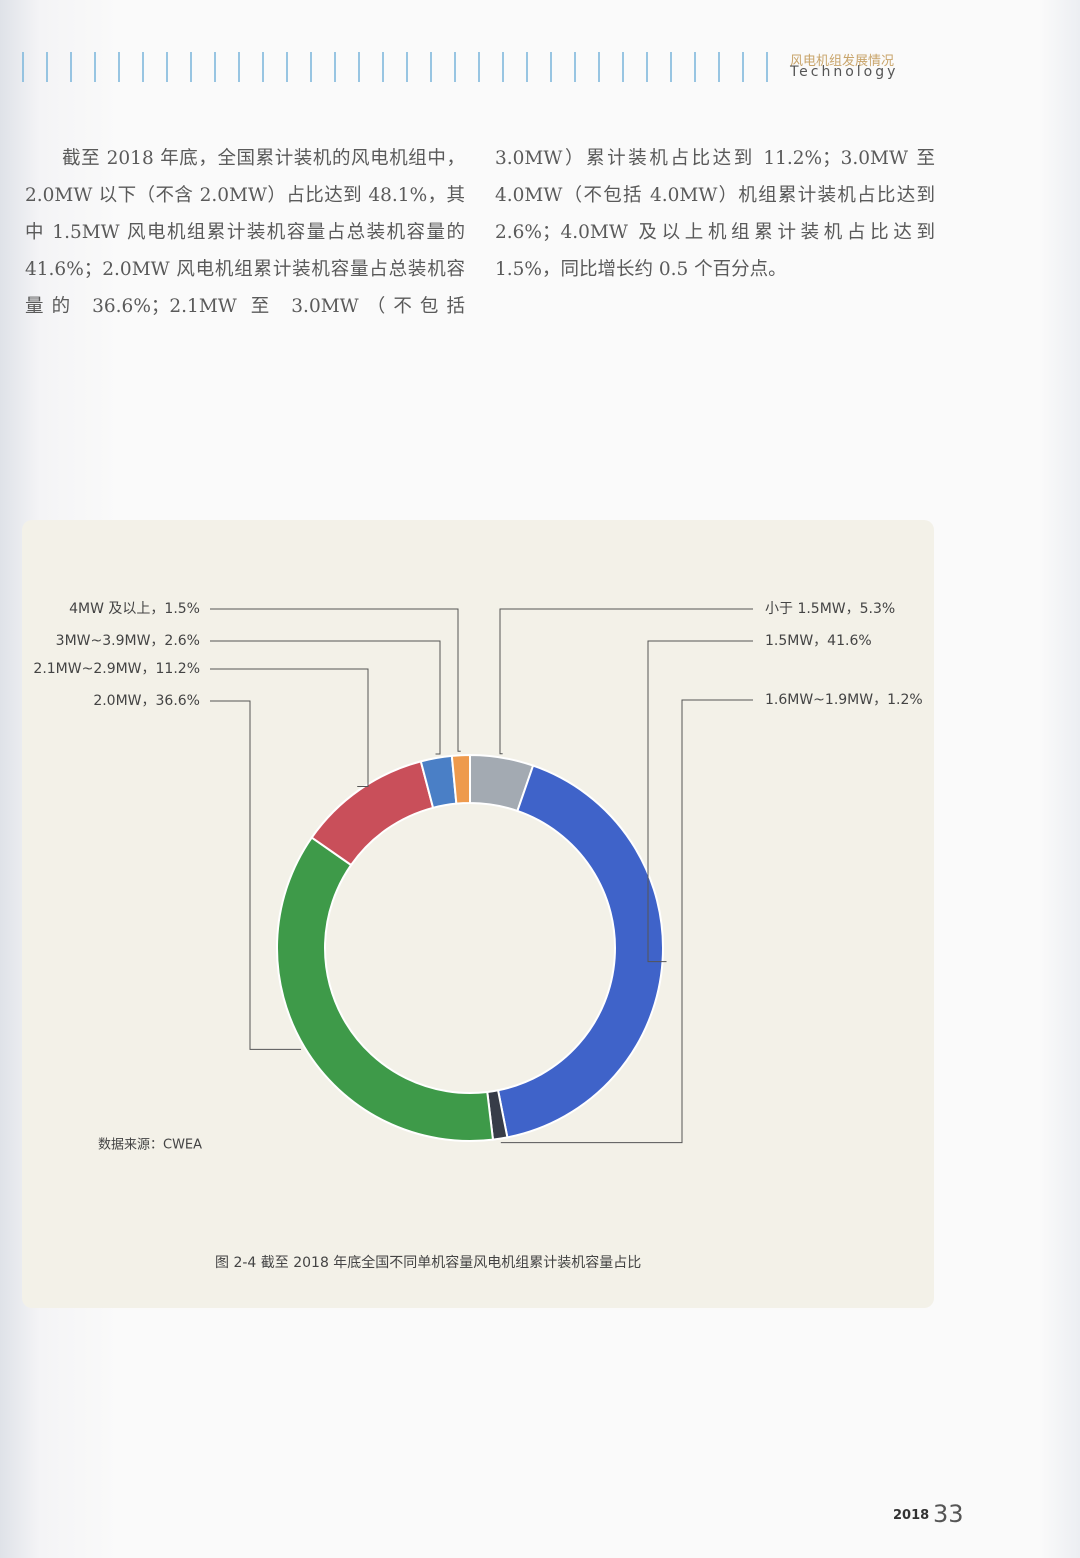  Describe the element at coordinates (116, 669) in the screenshot. I see `data-label: 2.1MW~2.9MW，11.2%` at that location.